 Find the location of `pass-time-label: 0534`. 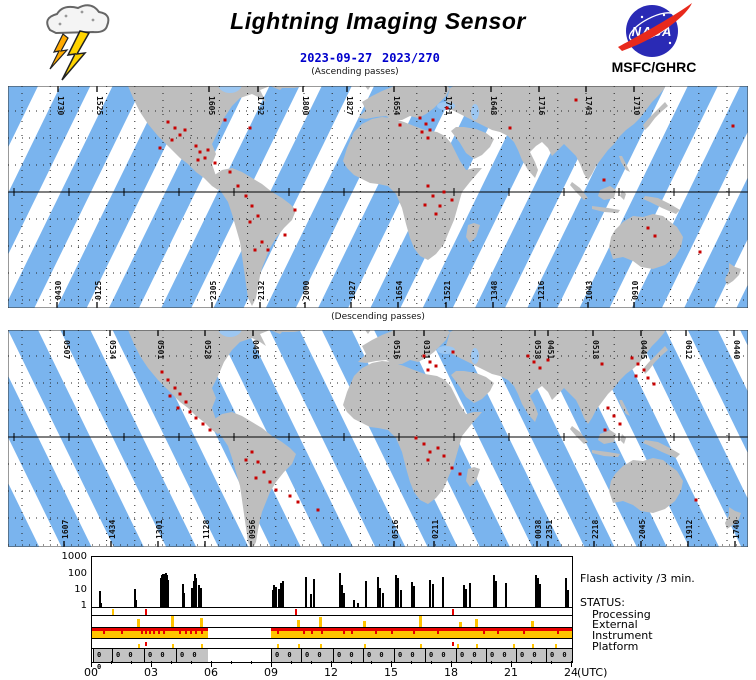

pass-time-label: 0534 is located at coordinates (112, 349).